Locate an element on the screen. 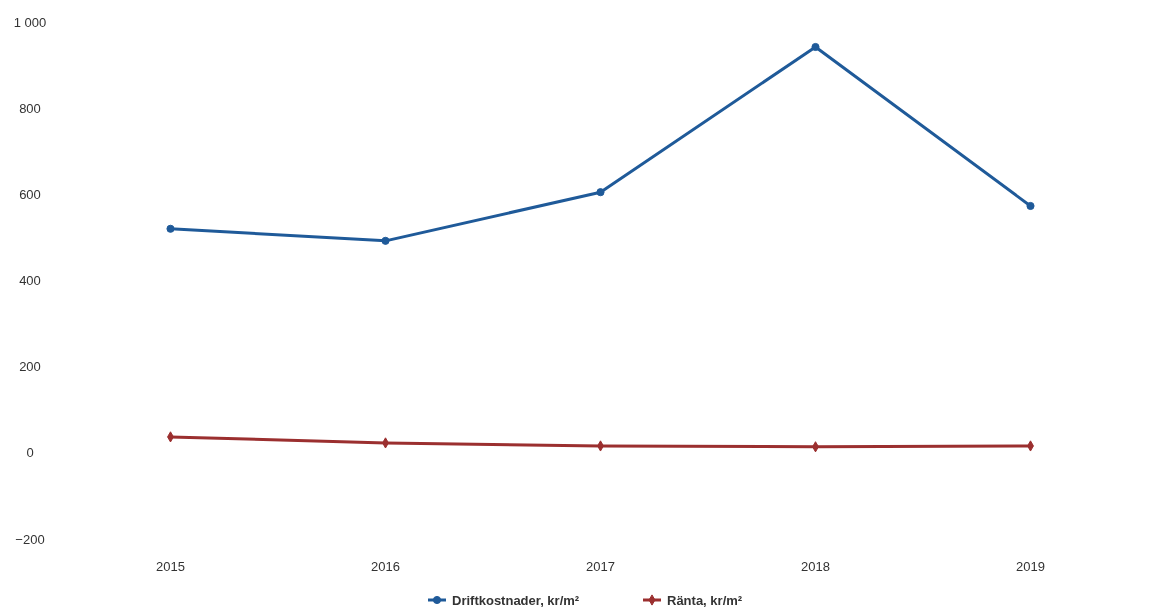  x-tick-label: 2016 is located at coordinates (385, 566).